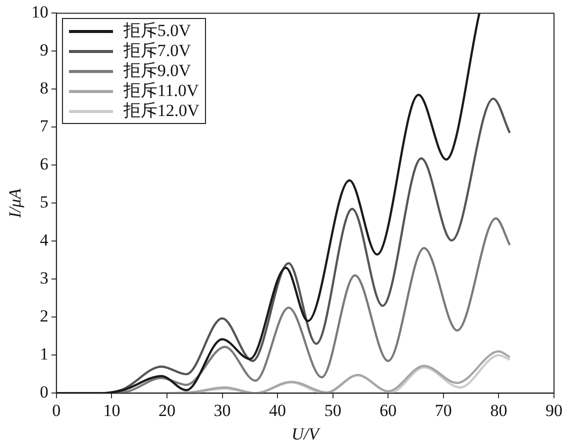 The image size is (568, 445). What do you see at coordinates (554, 410) in the screenshot?
I see `x-tick-label: 90` at bounding box center [554, 410].